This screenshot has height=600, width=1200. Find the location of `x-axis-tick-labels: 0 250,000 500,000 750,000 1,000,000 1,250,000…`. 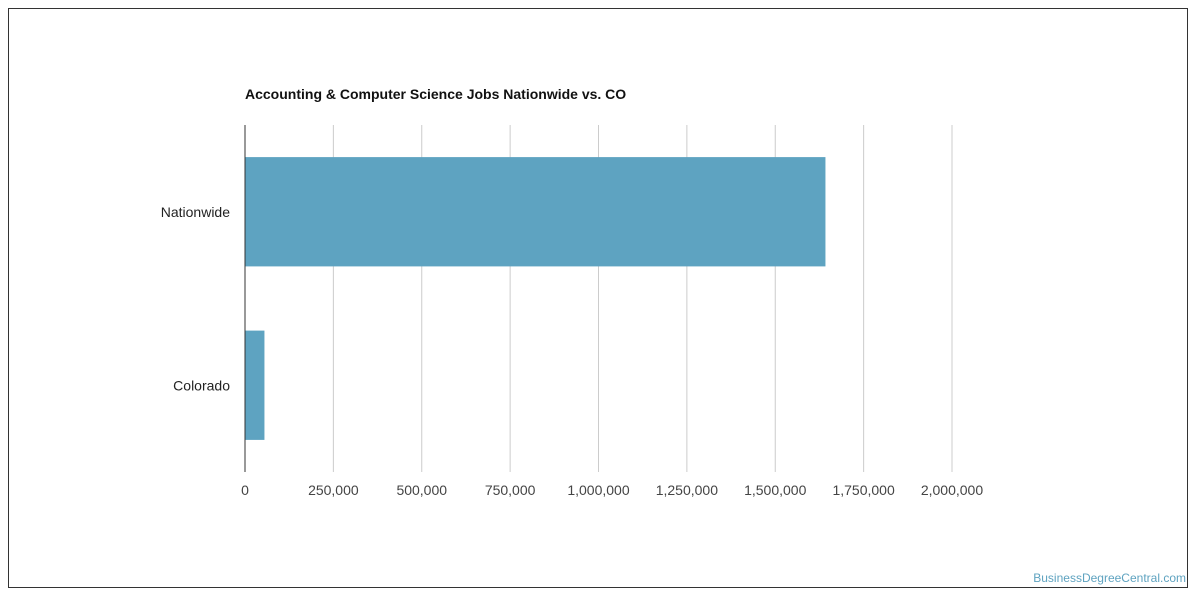

x-axis-tick-labels: 0 250,000 500,000 750,000 1,000,000 1,250,000… is located at coordinates (612, 490).